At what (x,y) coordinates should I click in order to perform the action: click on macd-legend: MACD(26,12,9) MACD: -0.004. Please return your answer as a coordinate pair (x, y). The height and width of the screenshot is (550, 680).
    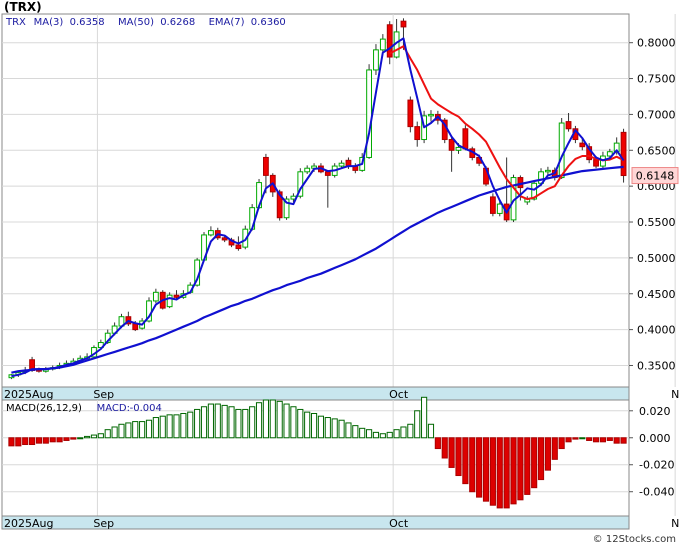
    Looking at the image, I should click on (84, 408).